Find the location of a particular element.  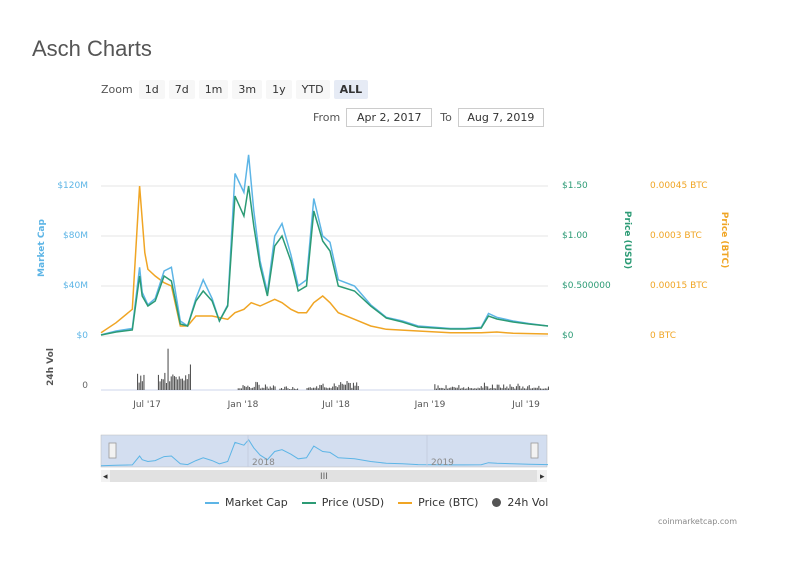

left-axis: $120M $80M $40M $0 Market Cap 0 24h Vol is located at coordinates (62, 286).